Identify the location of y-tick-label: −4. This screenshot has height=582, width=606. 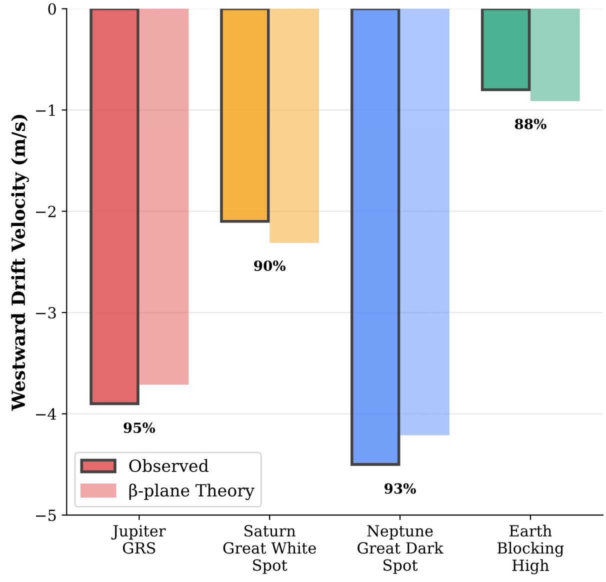
(46, 414).